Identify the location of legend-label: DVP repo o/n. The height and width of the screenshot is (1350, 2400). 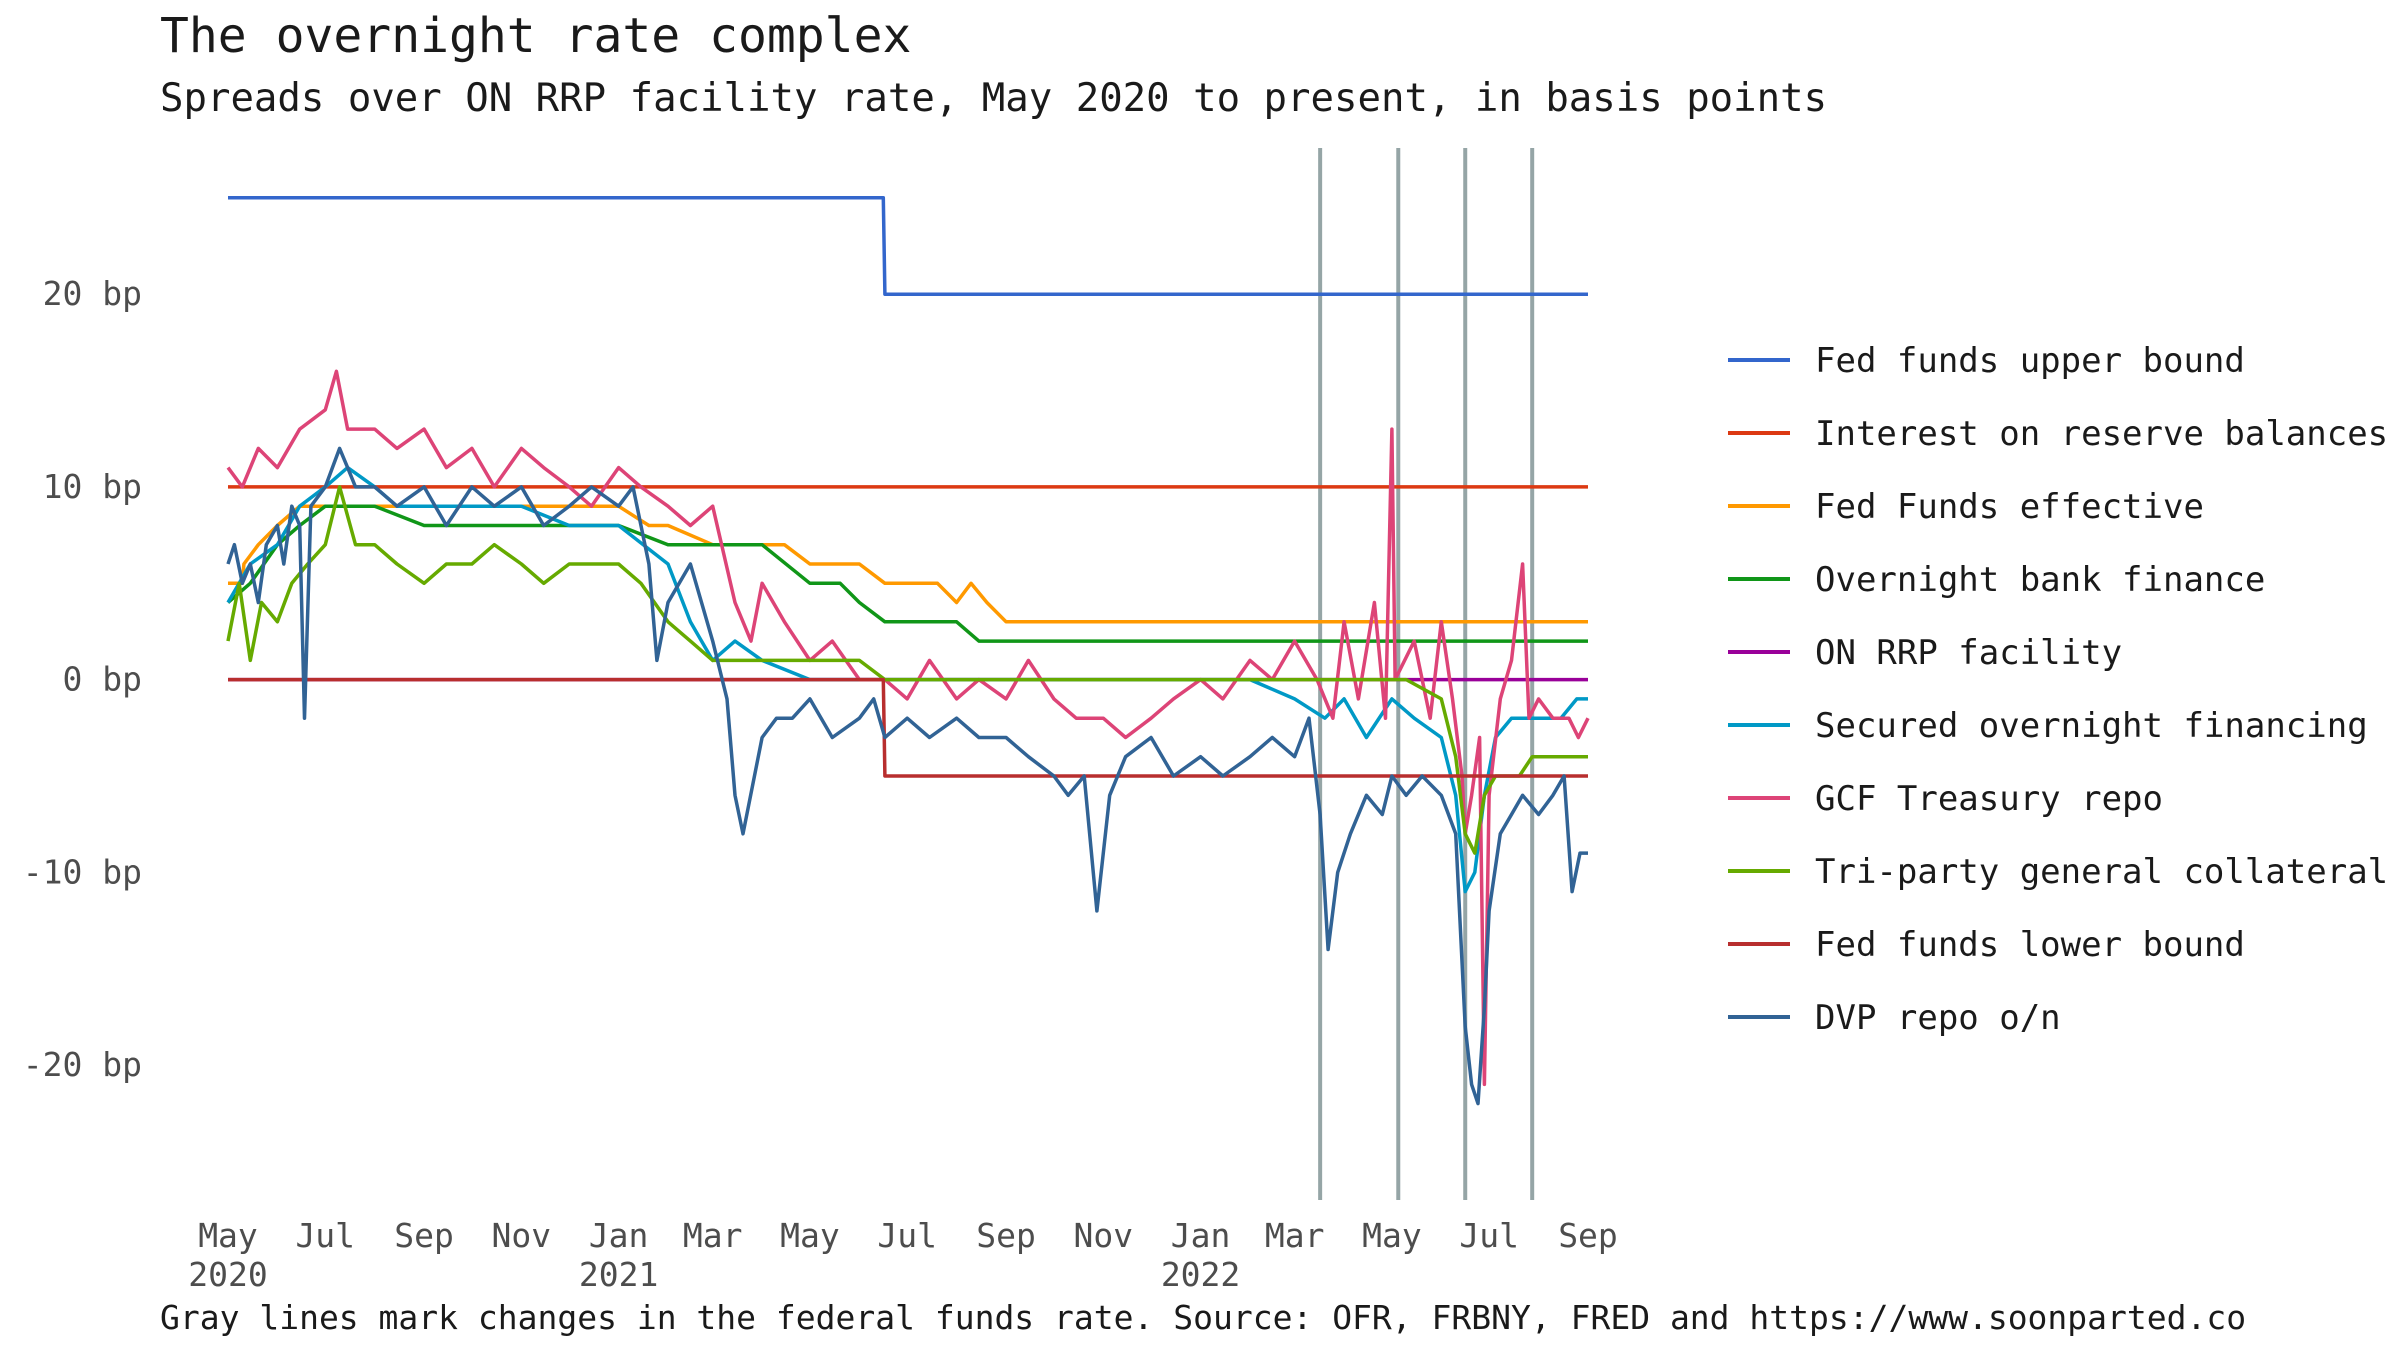
(1938, 1018).